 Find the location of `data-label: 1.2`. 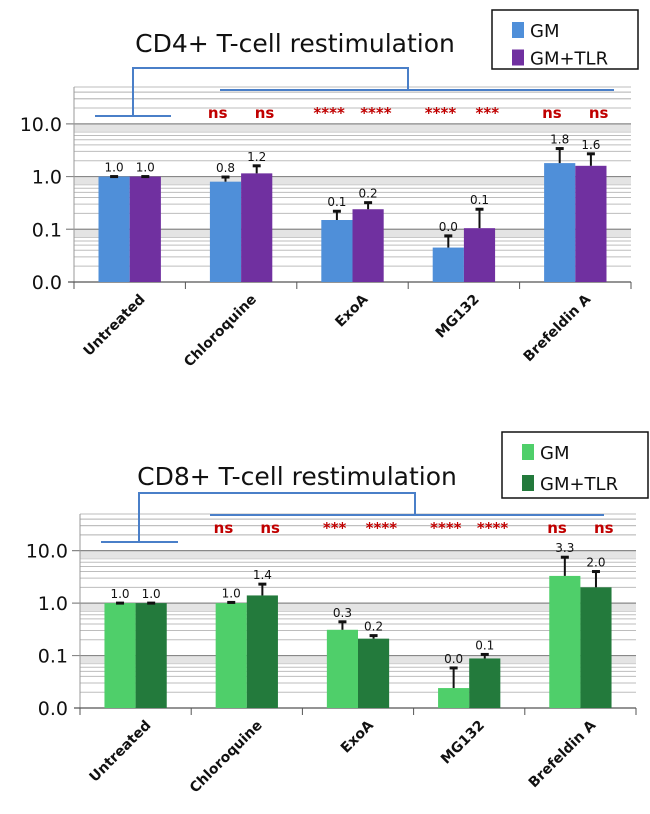

data-label: 1.2 is located at coordinates (256, 157).